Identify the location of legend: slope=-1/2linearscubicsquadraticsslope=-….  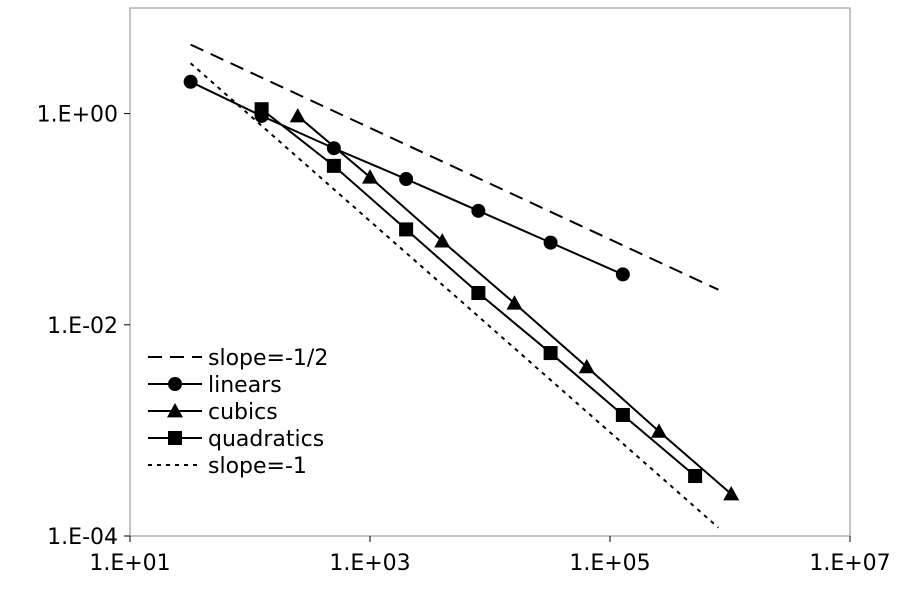
(238, 412).